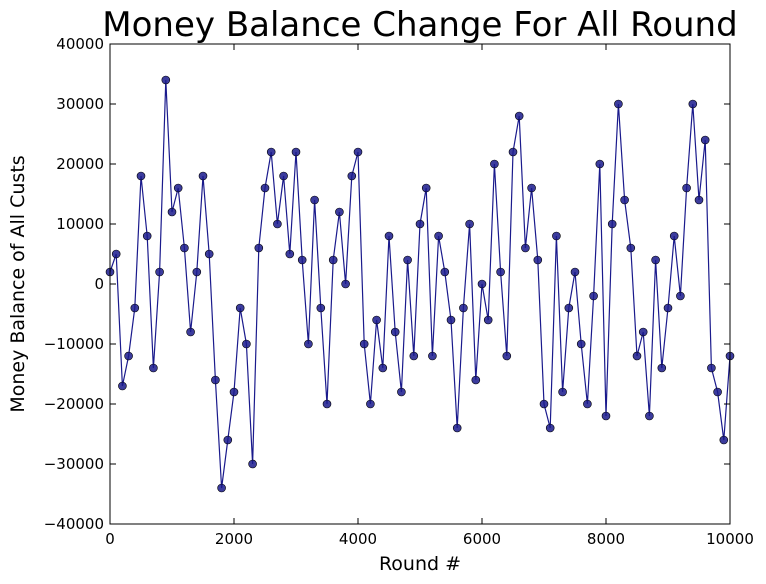 The image size is (766, 584). Describe the element at coordinates (80, 104) in the screenshot. I see `y-tick-label: 30000` at that location.